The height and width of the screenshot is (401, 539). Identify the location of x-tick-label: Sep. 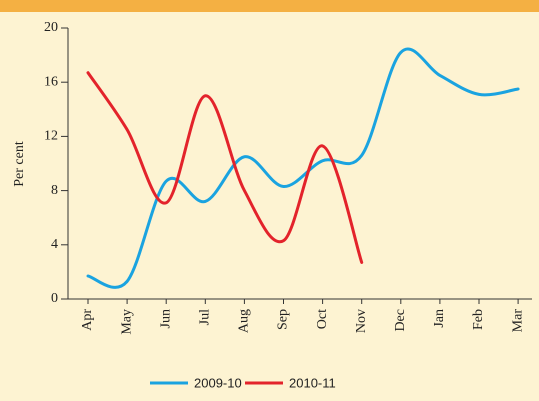
(283, 319).